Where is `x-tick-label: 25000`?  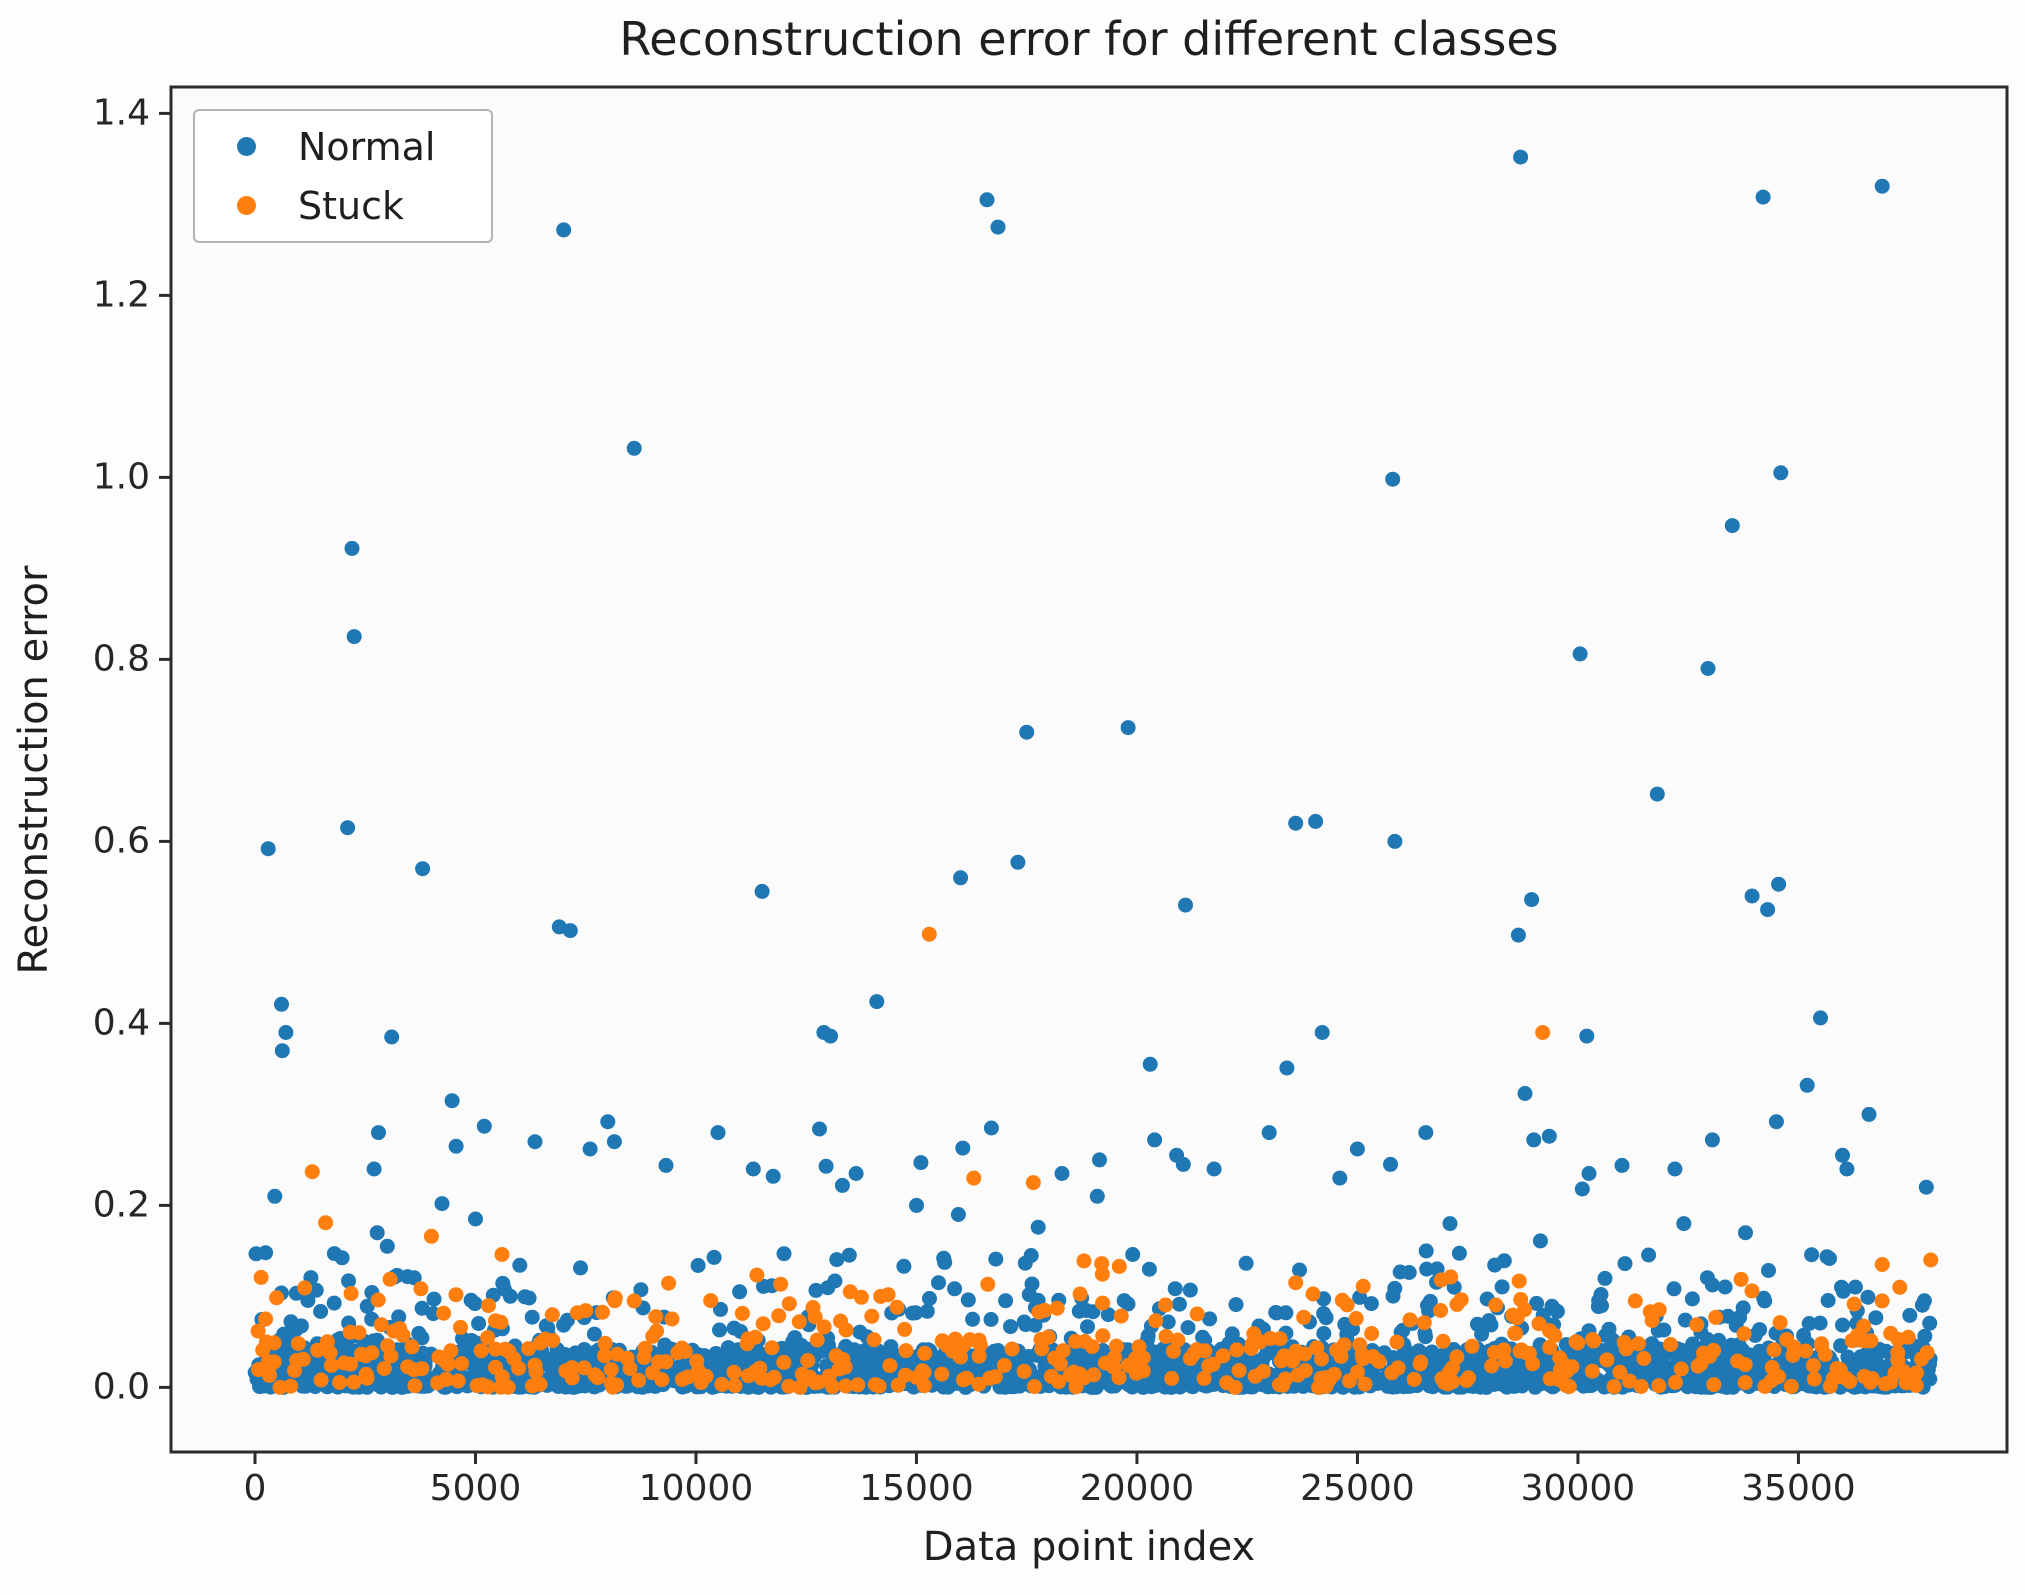 x-tick-label: 25000 is located at coordinates (1357, 1488).